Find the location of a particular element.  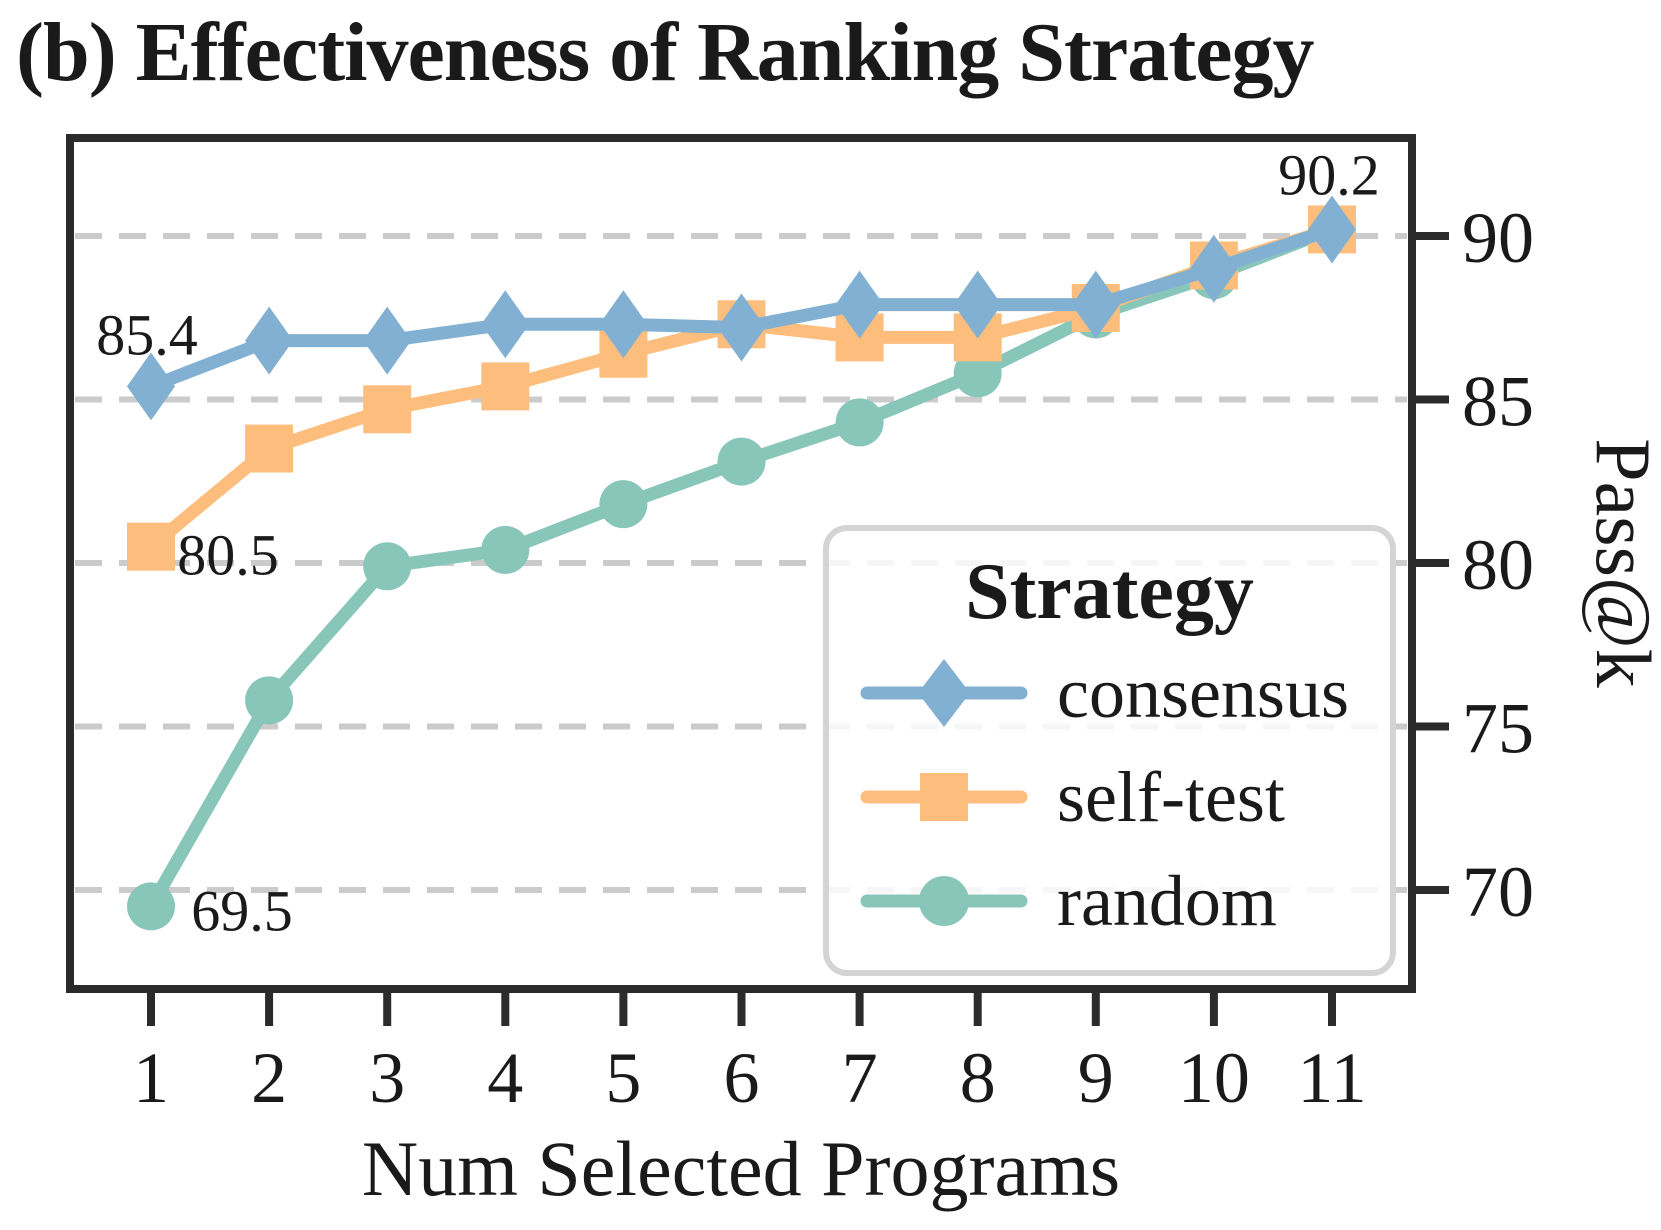

legend-entry-self-test: self-test is located at coordinates (1109, 797).